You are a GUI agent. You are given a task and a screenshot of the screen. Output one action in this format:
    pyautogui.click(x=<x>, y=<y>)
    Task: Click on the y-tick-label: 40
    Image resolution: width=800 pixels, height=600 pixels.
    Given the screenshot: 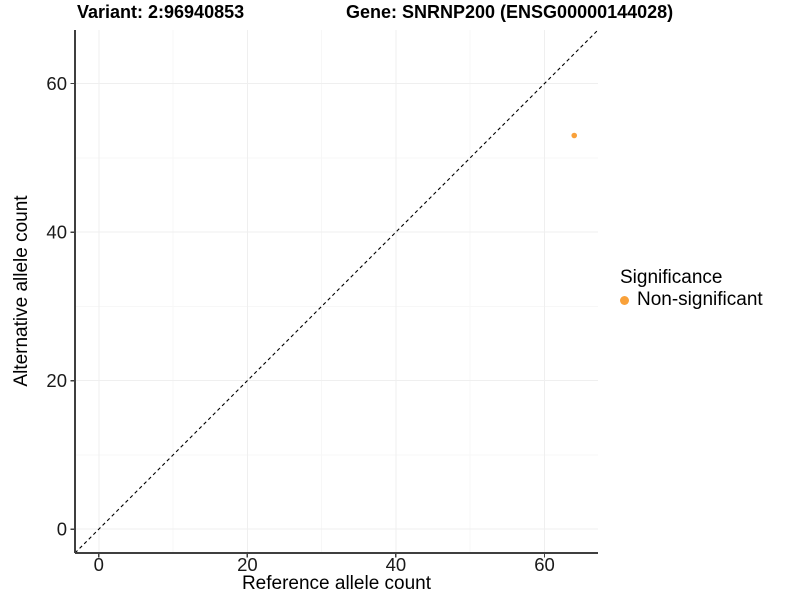 What is the action you would take?
    pyautogui.click(x=56, y=232)
    